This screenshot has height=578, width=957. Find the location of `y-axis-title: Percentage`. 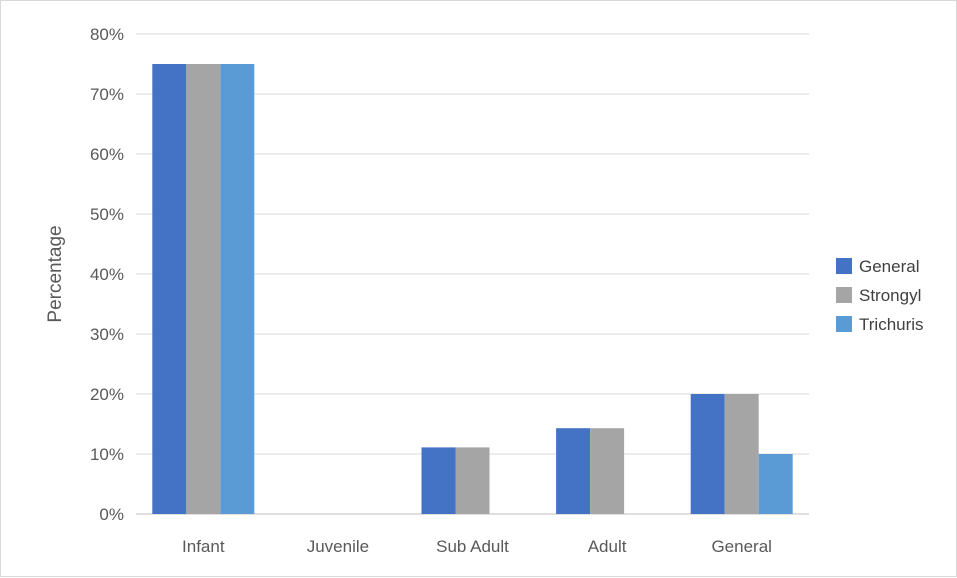

y-axis-title: Percentage is located at coordinates (55, 273).